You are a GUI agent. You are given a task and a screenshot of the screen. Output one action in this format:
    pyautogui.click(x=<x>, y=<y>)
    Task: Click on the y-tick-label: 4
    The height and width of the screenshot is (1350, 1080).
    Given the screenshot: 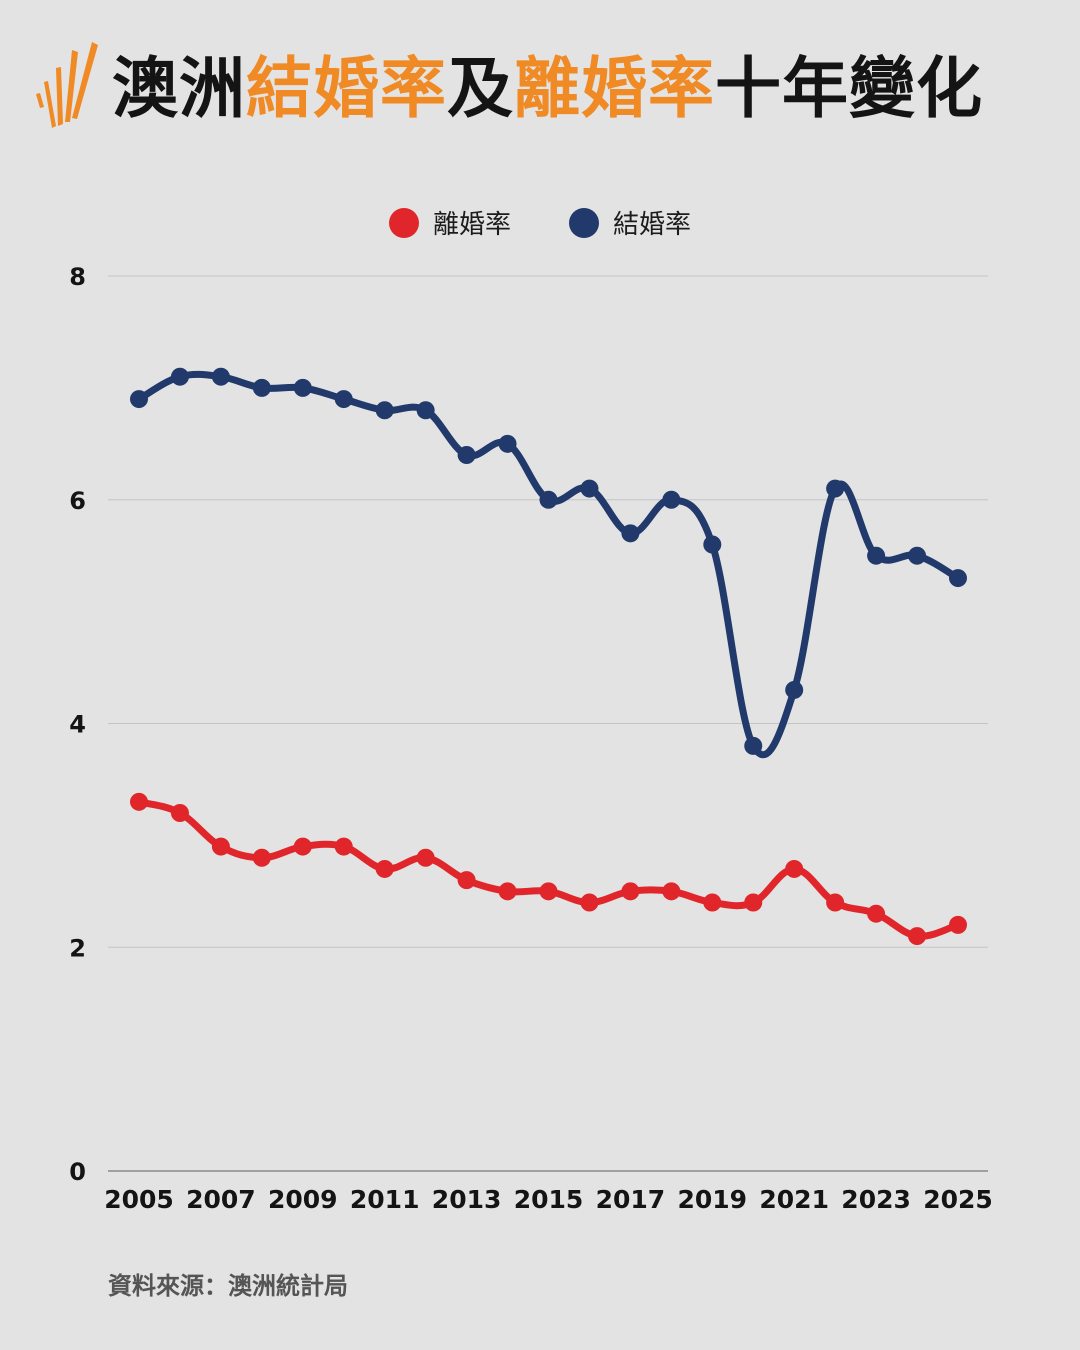 What is the action you would take?
    pyautogui.click(x=77, y=725)
    